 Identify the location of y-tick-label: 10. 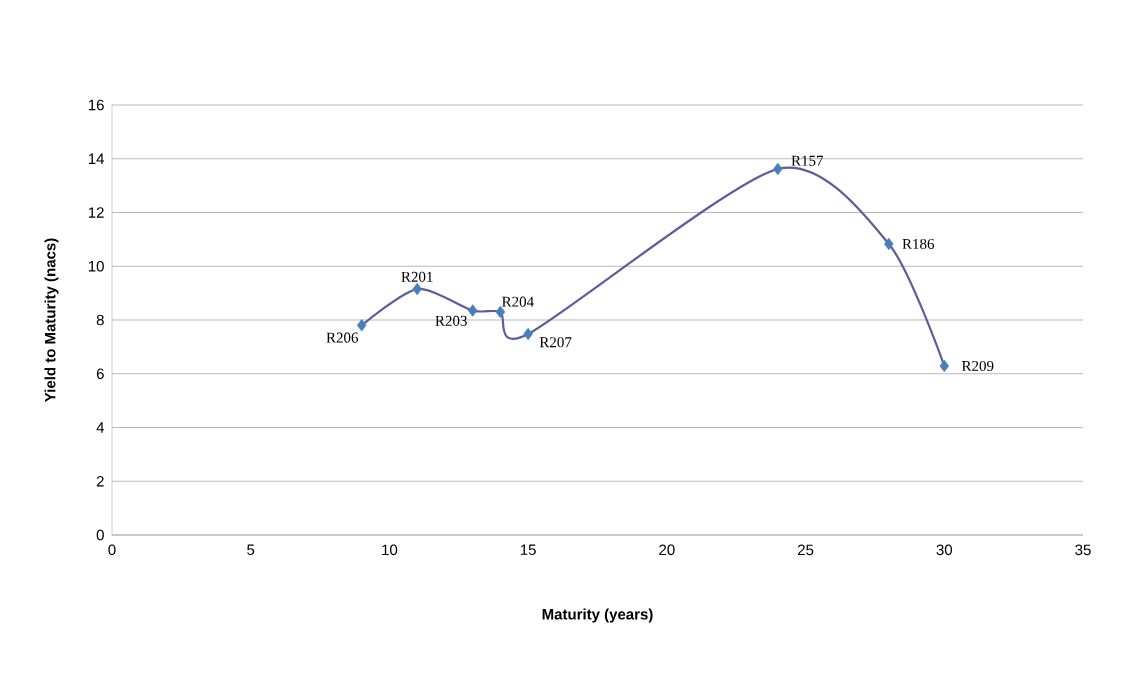
(96, 266).